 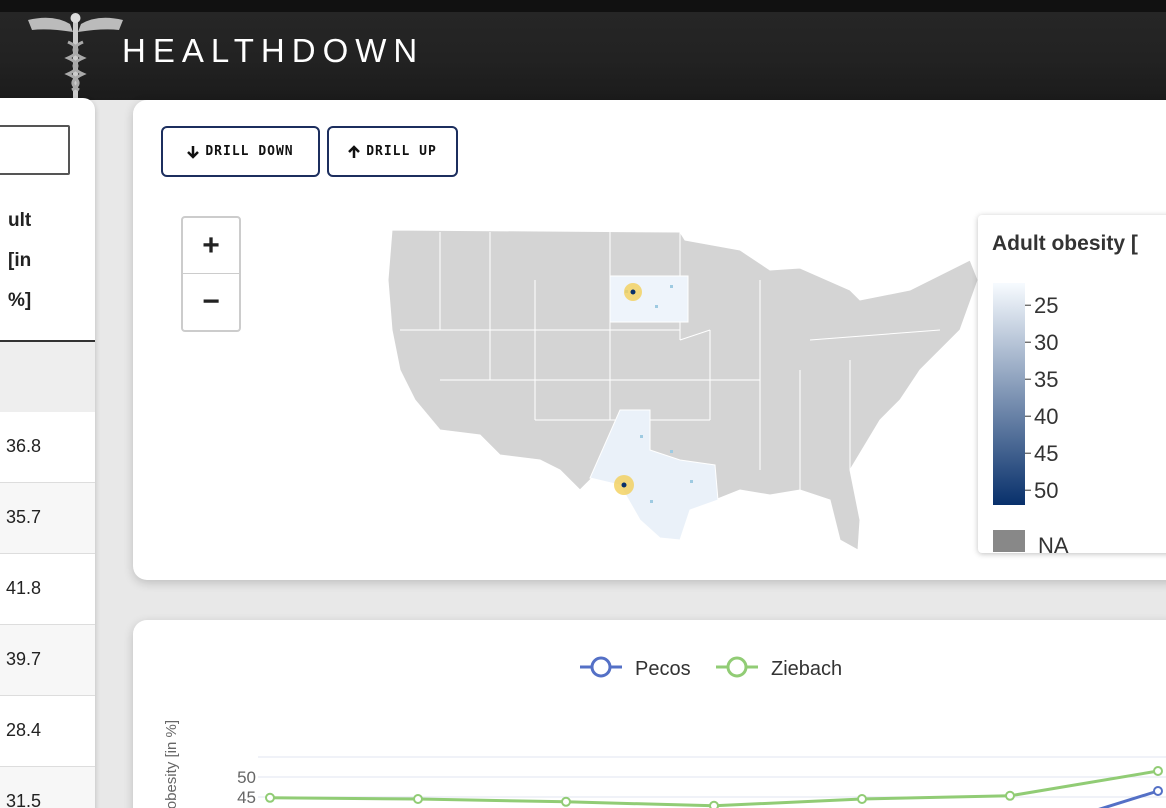 What do you see at coordinates (1046, 342) in the screenshot?
I see `colorbar-label: 30` at bounding box center [1046, 342].